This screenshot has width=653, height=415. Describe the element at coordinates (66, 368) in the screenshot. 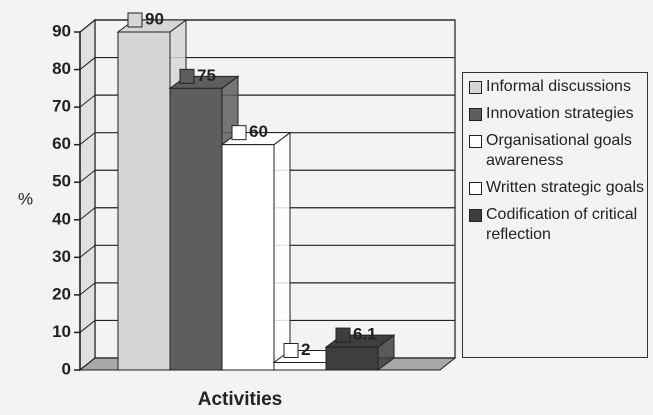

I see `y-tick-label: 0` at that location.